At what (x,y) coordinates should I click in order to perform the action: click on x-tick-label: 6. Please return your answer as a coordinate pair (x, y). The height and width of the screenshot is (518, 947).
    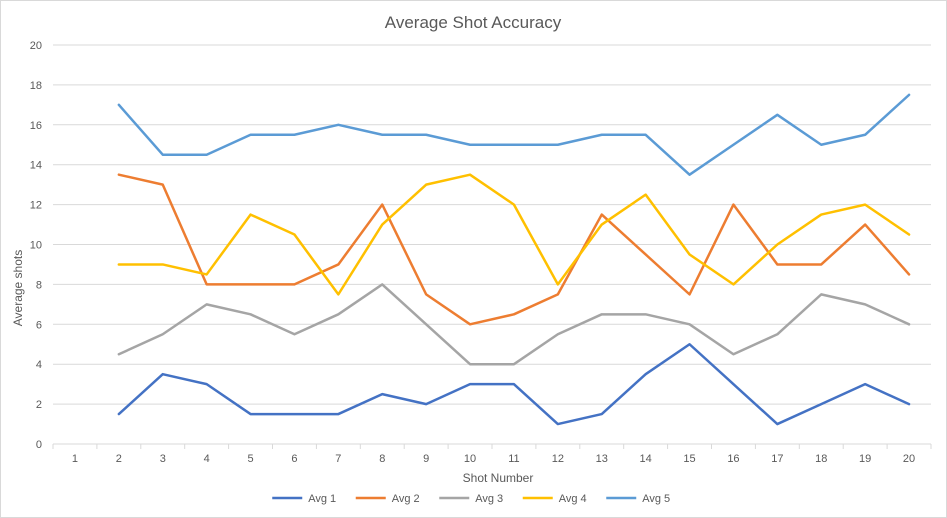
    Looking at the image, I should click on (294, 459).